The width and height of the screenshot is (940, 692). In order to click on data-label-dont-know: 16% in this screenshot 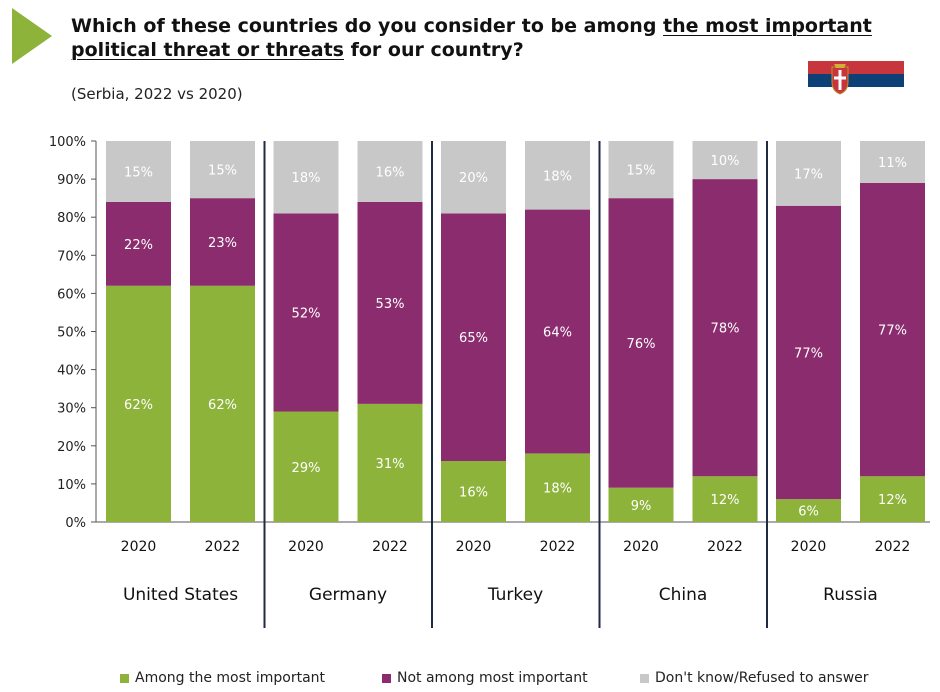, I will do `click(390, 172)`.